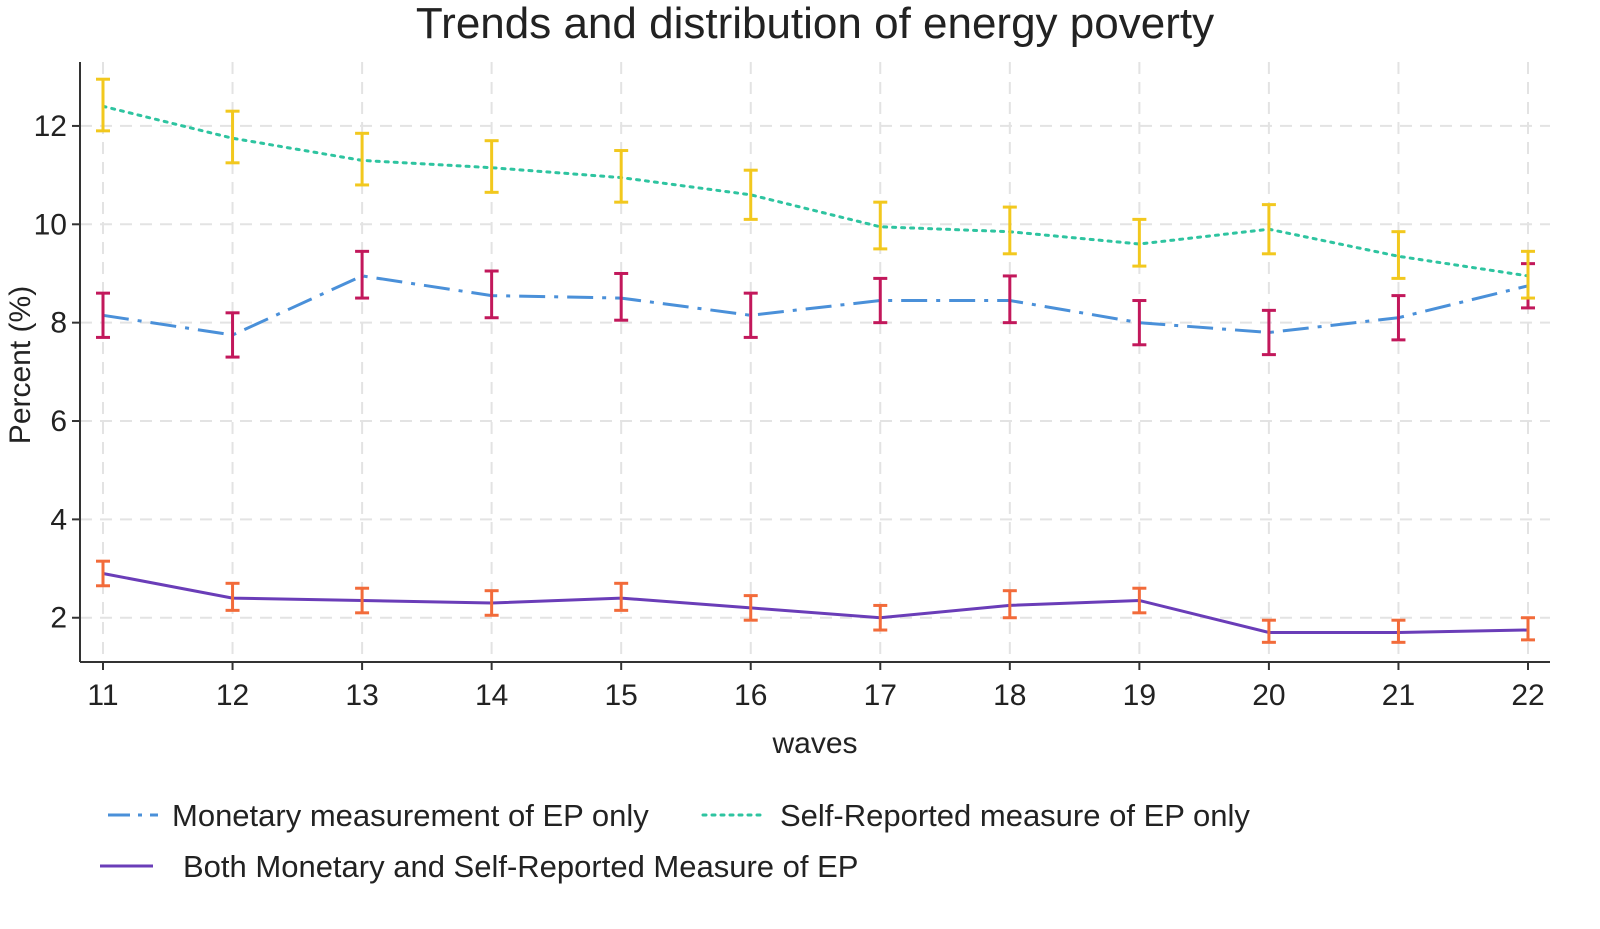 The width and height of the screenshot is (1600, 929). I want to click on x-tick-label: 17, so click(880, 695).